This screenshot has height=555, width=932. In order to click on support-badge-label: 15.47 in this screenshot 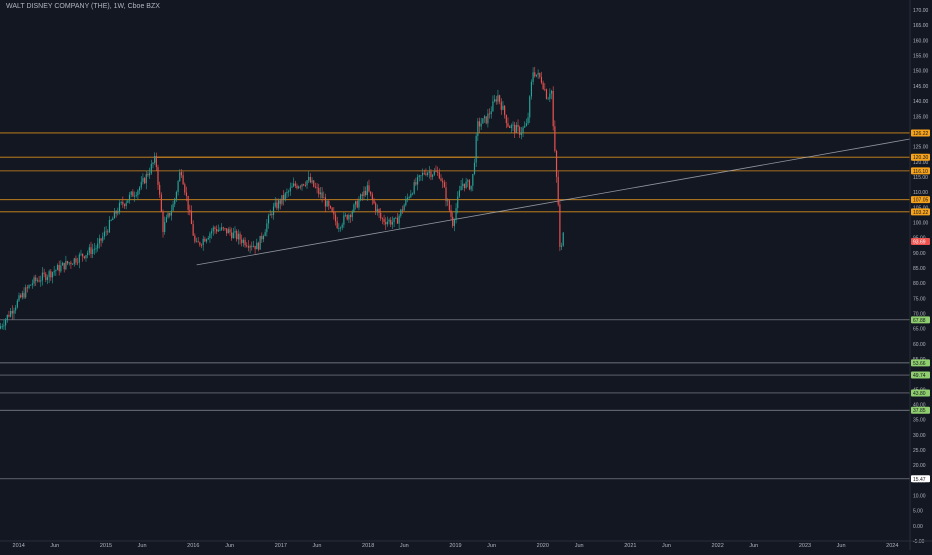, I will do `click(919, 480)`.